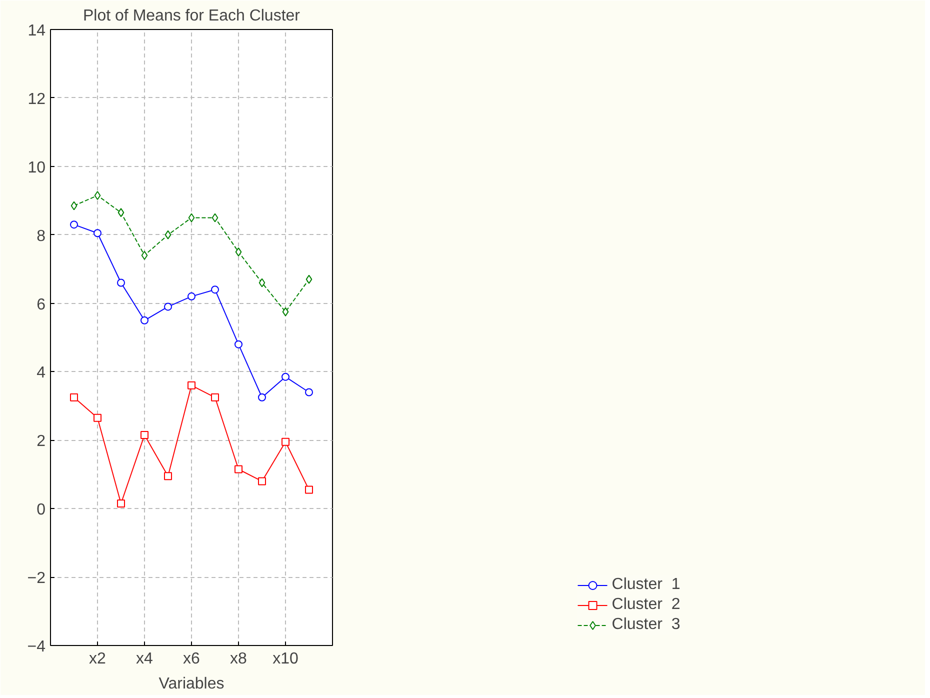 This screenshot has height=698, width=930. What do you see at coordinates (191, 659) in the screenshot?
I see `x-tick-label: x6` at bounding box center [191, 659].